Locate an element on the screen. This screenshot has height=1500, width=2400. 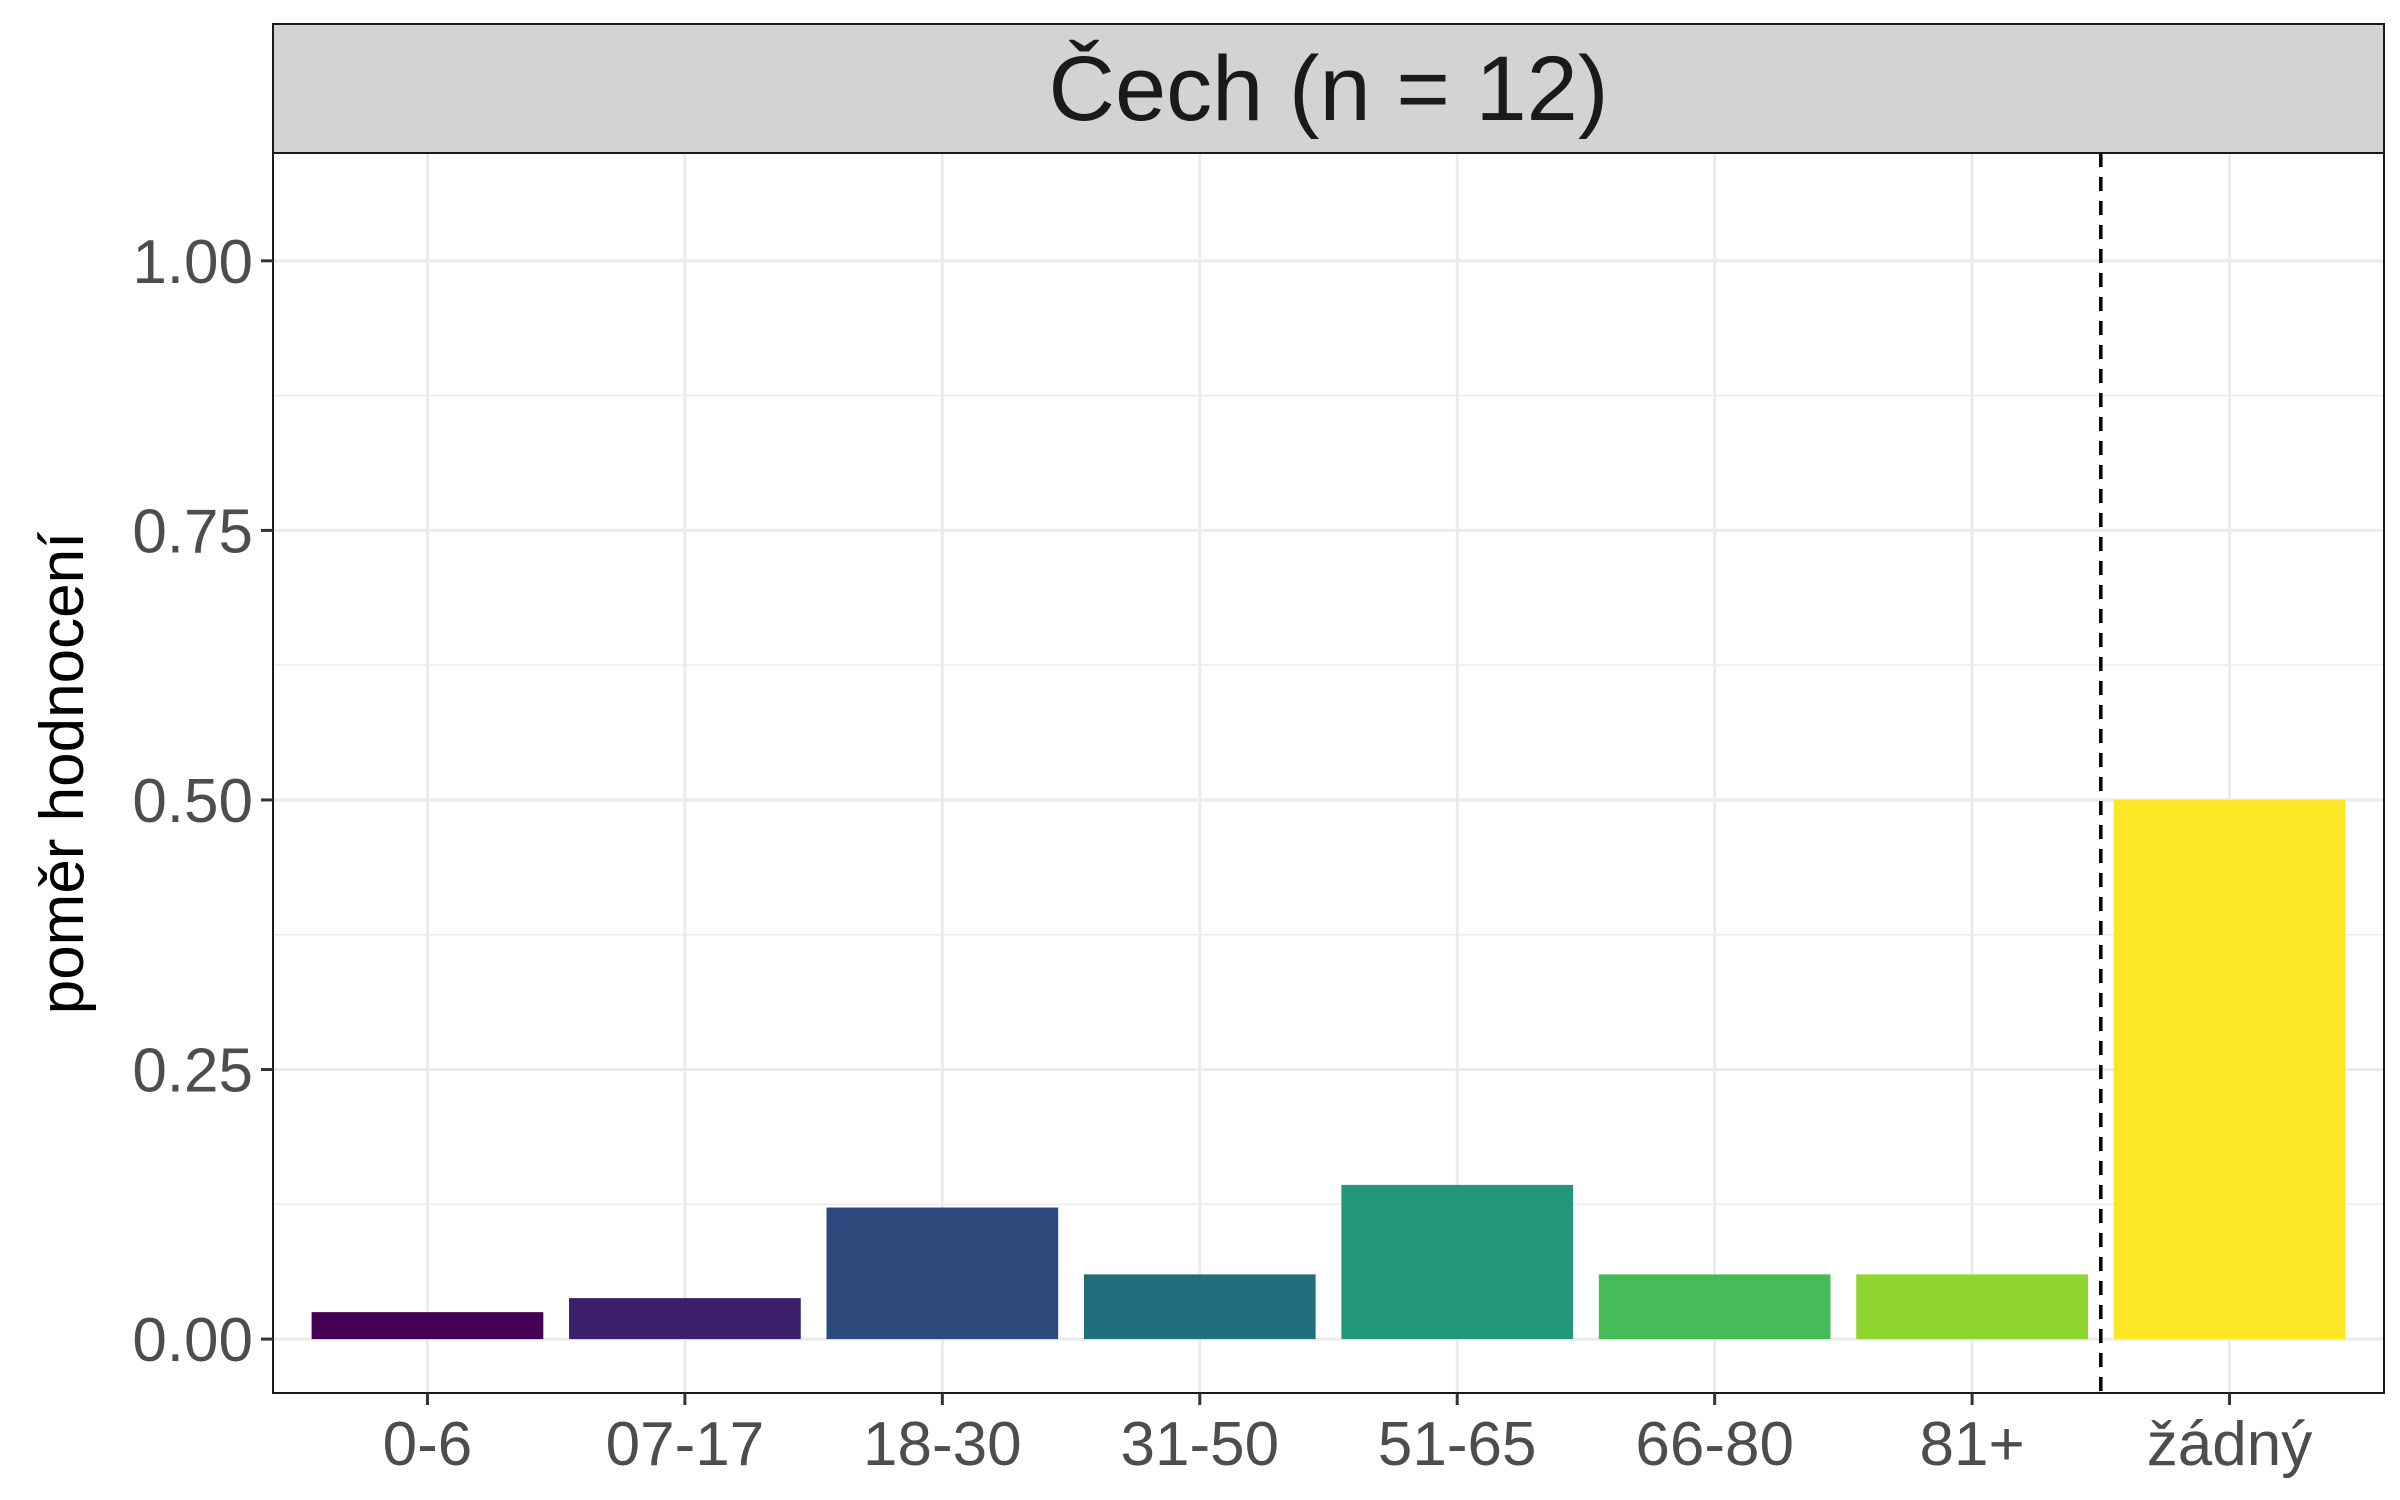
facet-strip-label: Čech (n = 12) is located at coordinates (1329, 89).